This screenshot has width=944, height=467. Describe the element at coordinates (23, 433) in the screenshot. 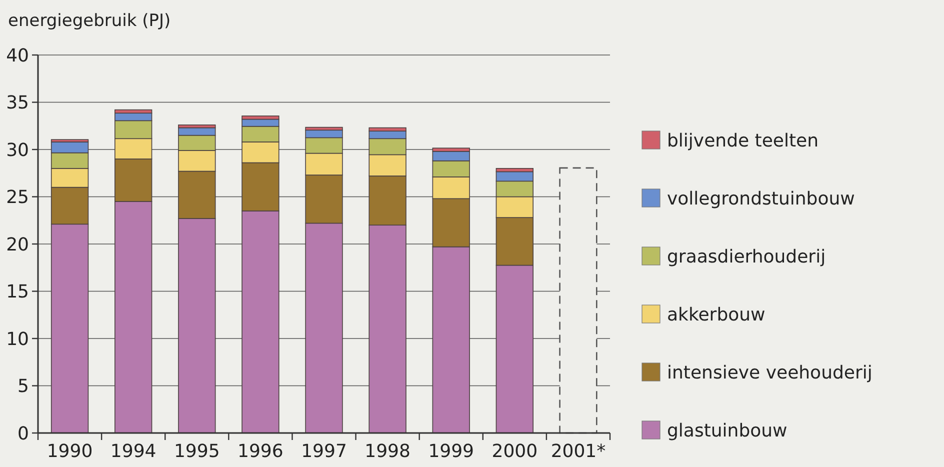

I see `y-tick-label: 0` at that location.